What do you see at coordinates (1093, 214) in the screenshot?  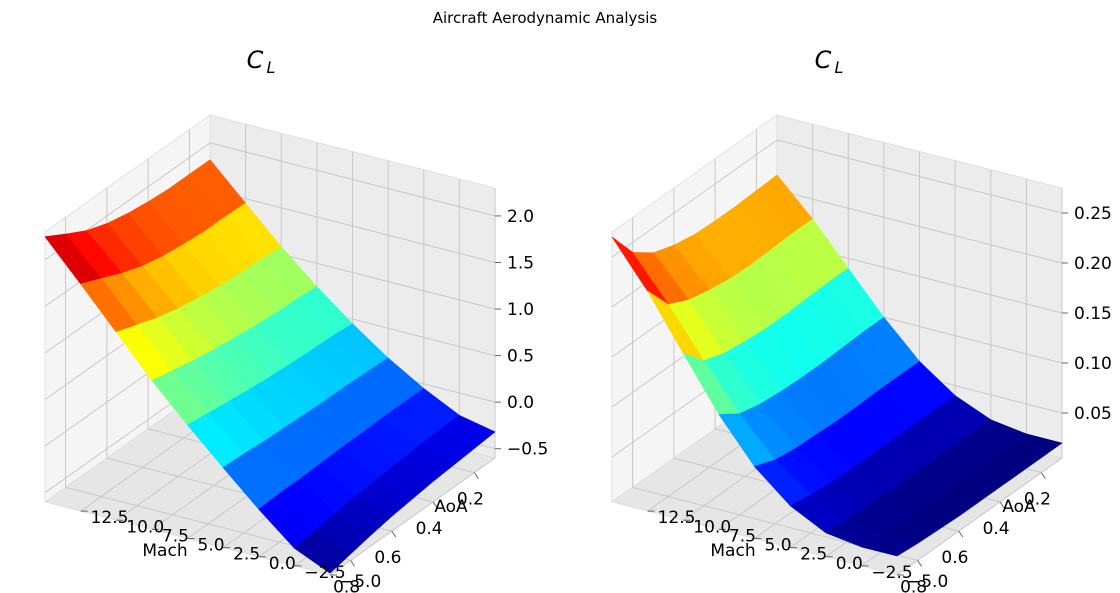 I see `z-tick-label: 0.25` at bounding box center [1093, 214].